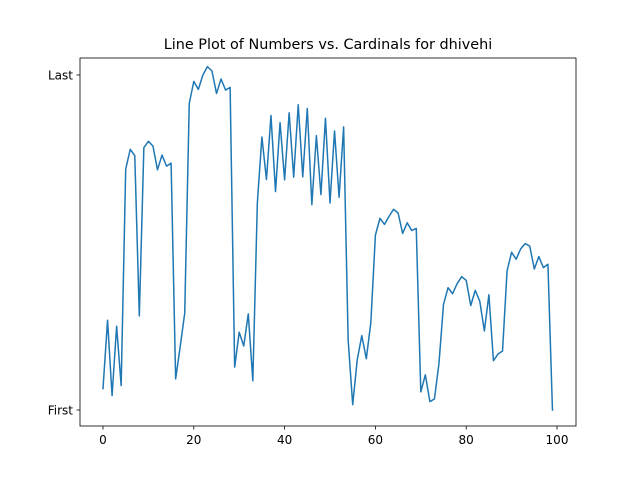 The width and height of the screenshot is (640, 480). Describe the element at coordinates (466, 440) in the screenshot. I see `x-tick-label: 80` at that location.